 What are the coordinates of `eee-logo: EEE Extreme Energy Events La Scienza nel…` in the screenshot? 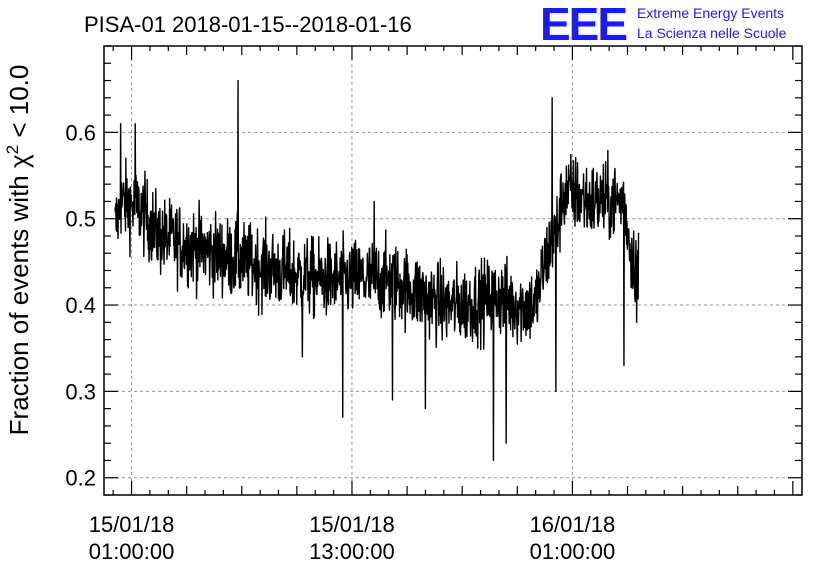 It's located at (663, 25).